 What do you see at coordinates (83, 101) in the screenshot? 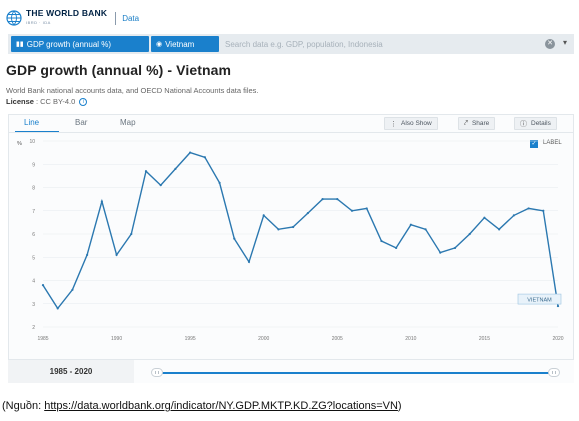
I see `info-icon: i` at bounding box center [83, 101].